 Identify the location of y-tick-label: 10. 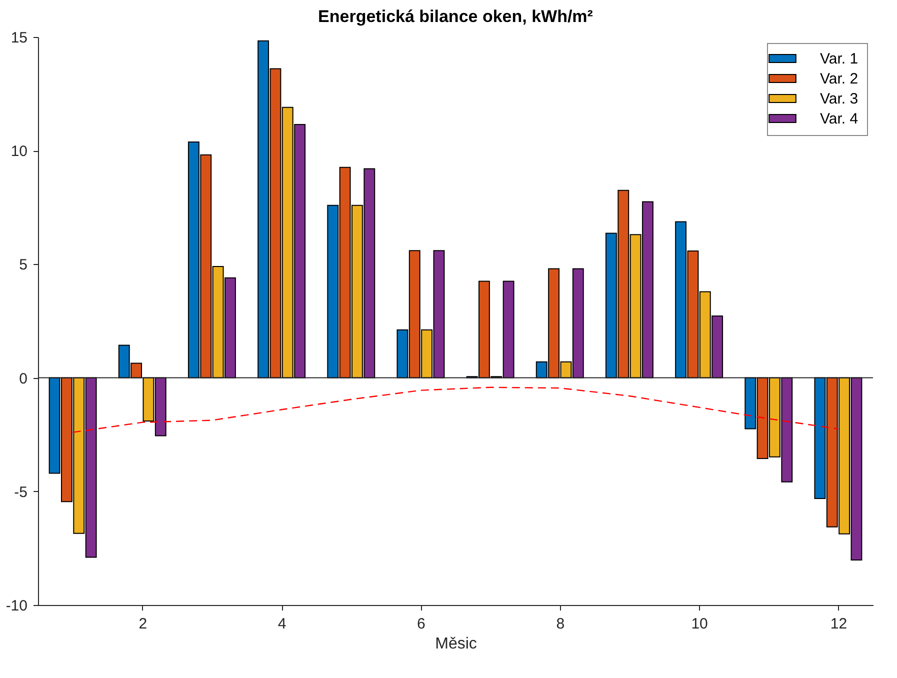
(19, 151).